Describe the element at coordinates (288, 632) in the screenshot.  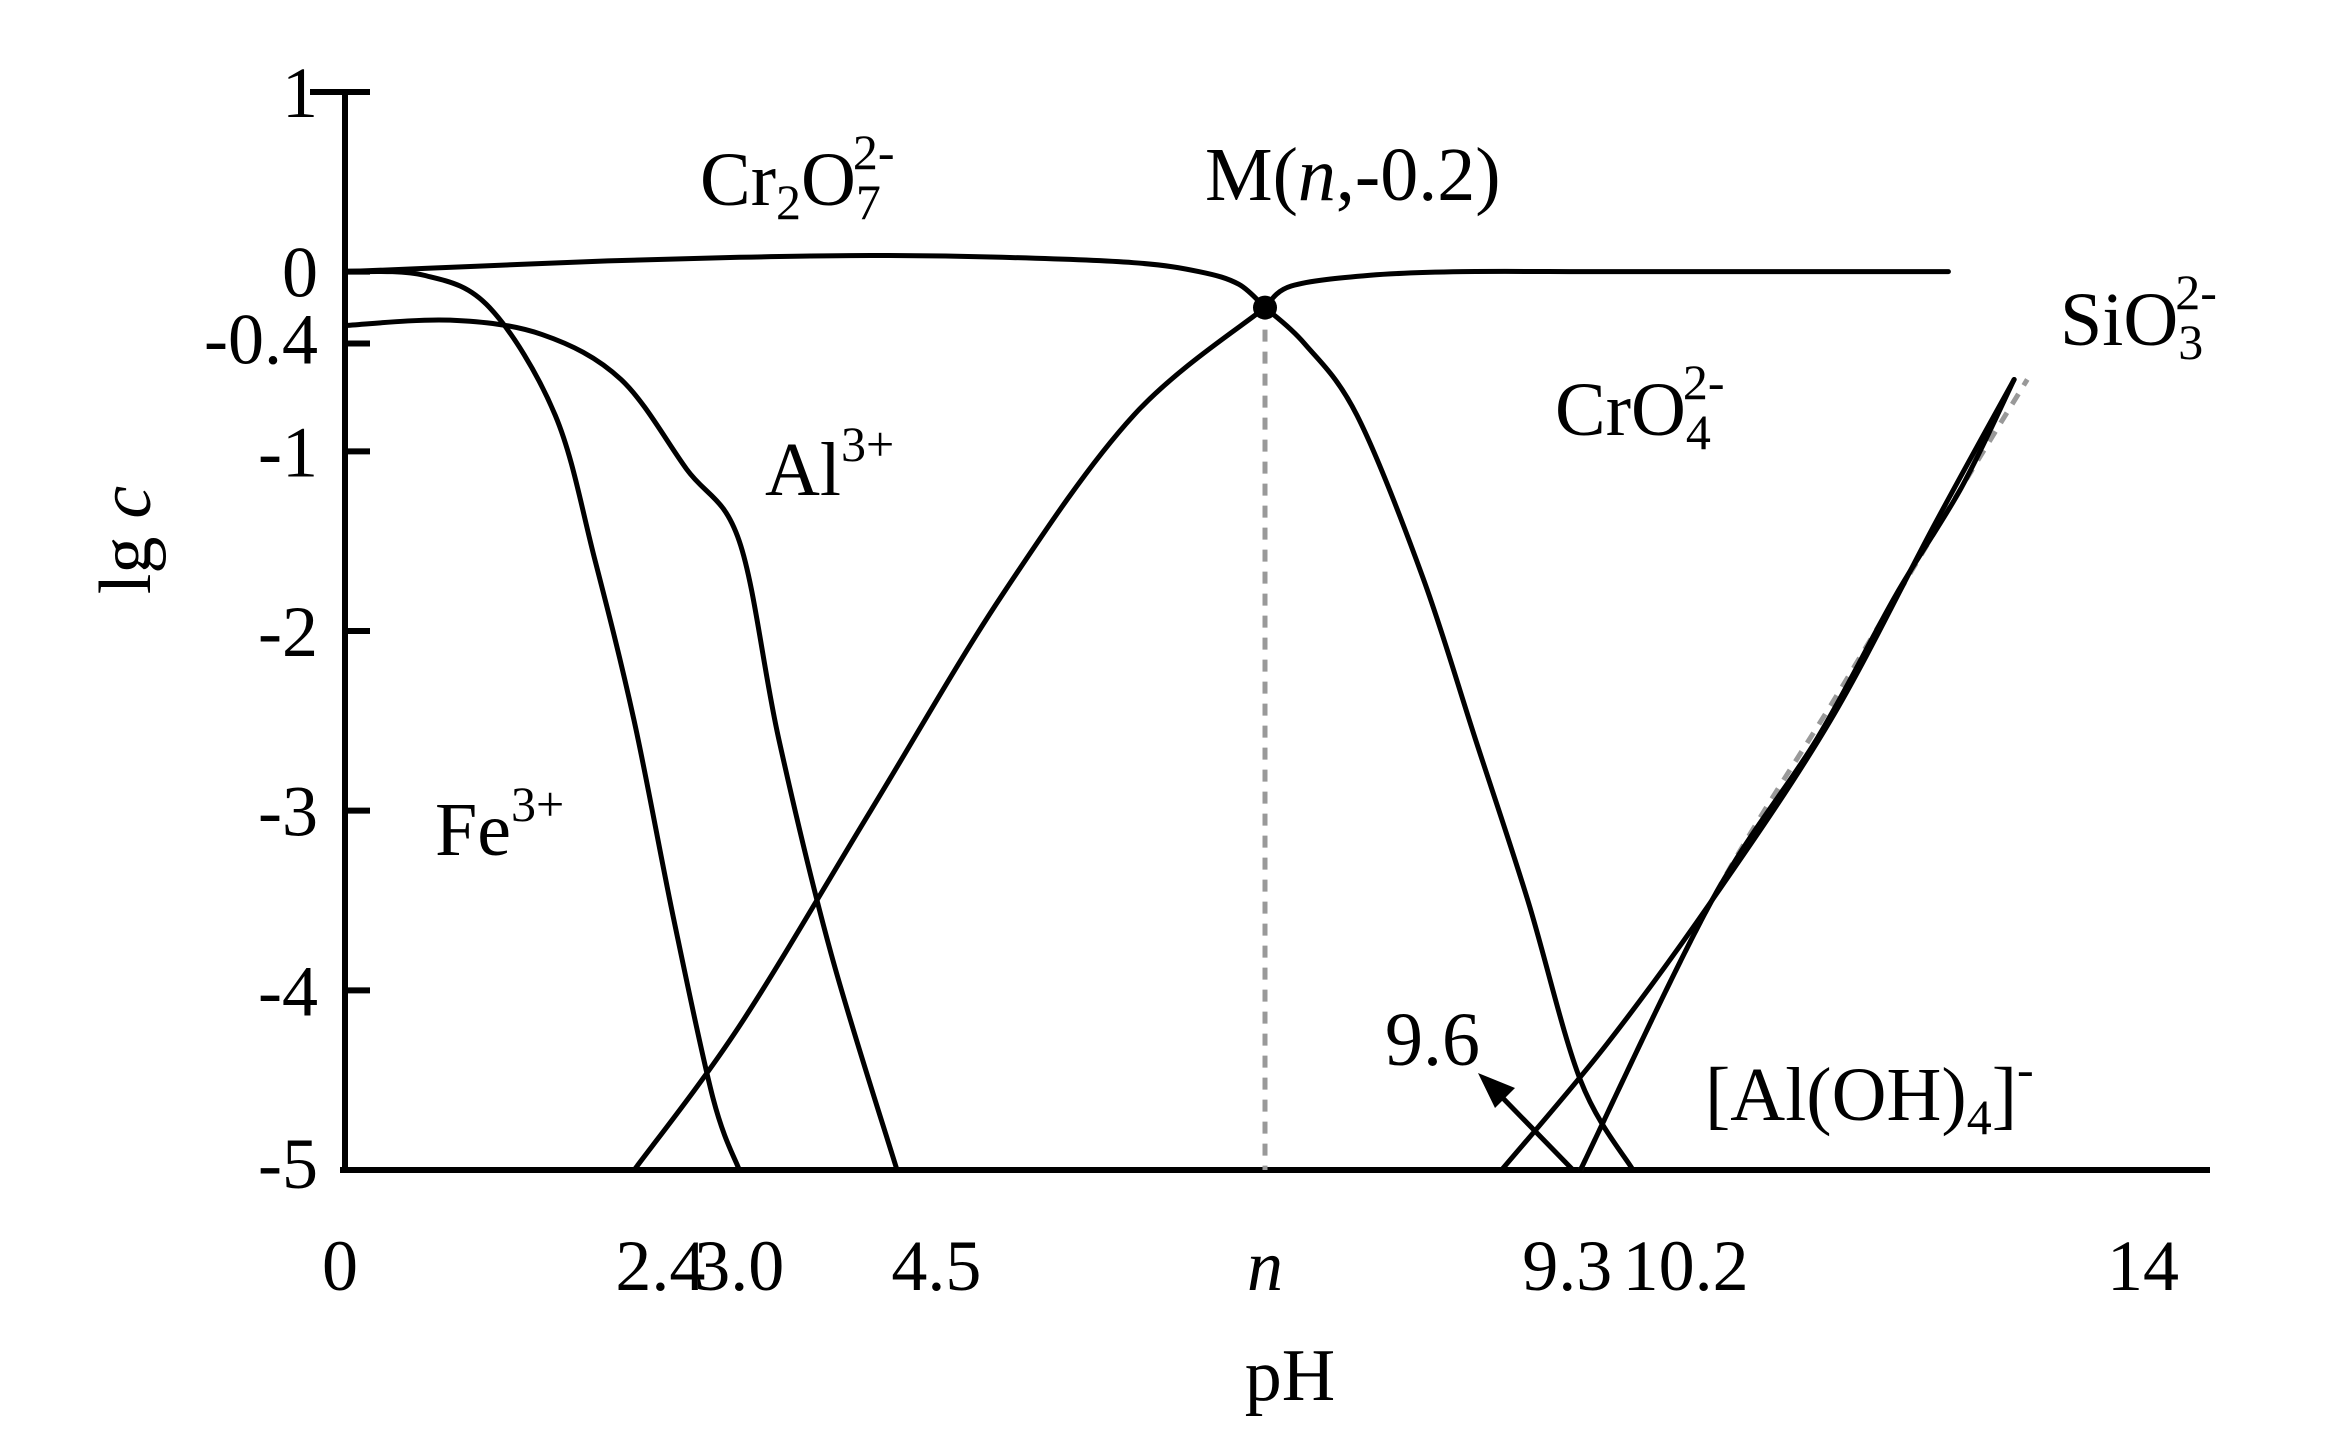
I see `y-tick-label: -2` at that location.